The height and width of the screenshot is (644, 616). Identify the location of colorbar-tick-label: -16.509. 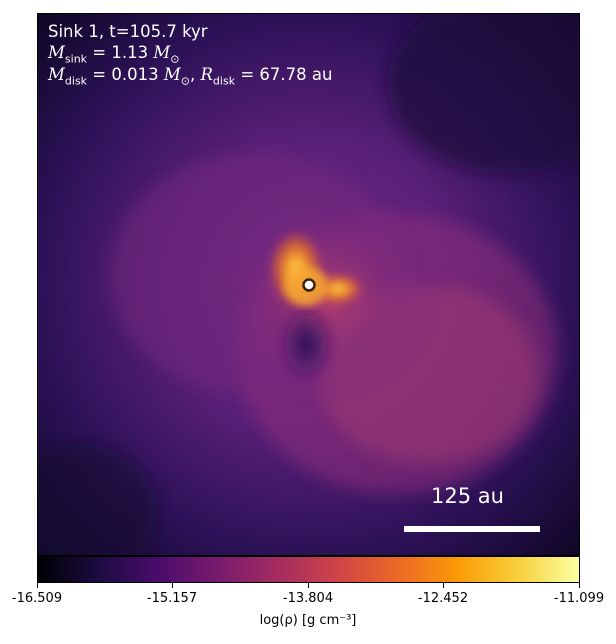
(37, 598).